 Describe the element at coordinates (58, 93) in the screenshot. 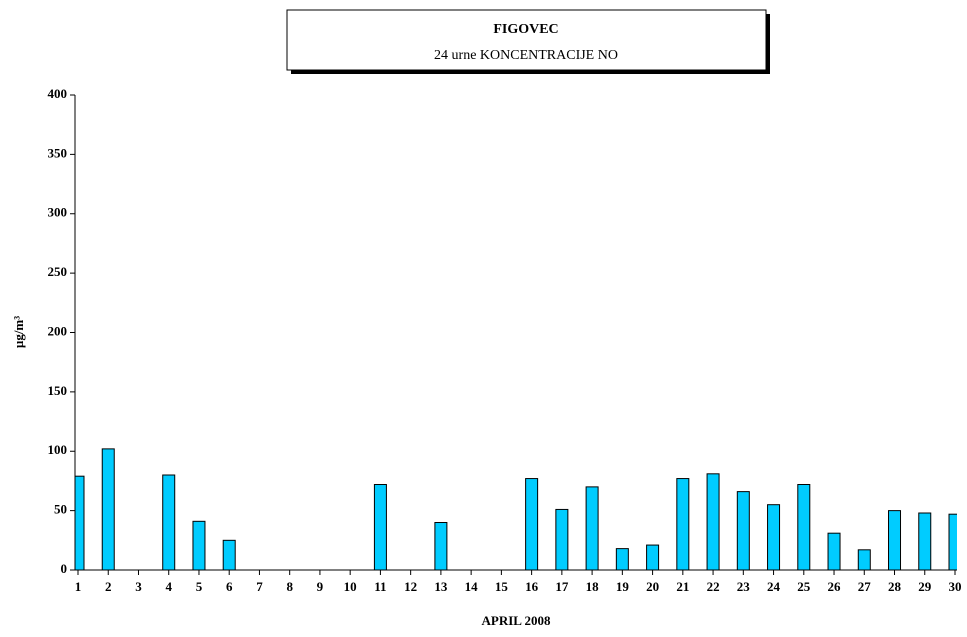

I see `y-tick-label: 400` at that location.